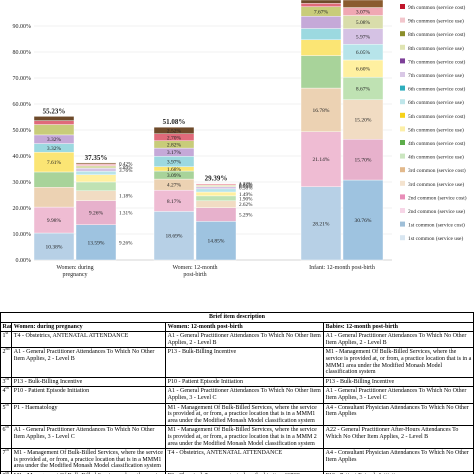  What do you see at coordinates (246, 199) in the screenshot?
I see `segment-side-label: 1.90%` at bounding box center [246, 199].